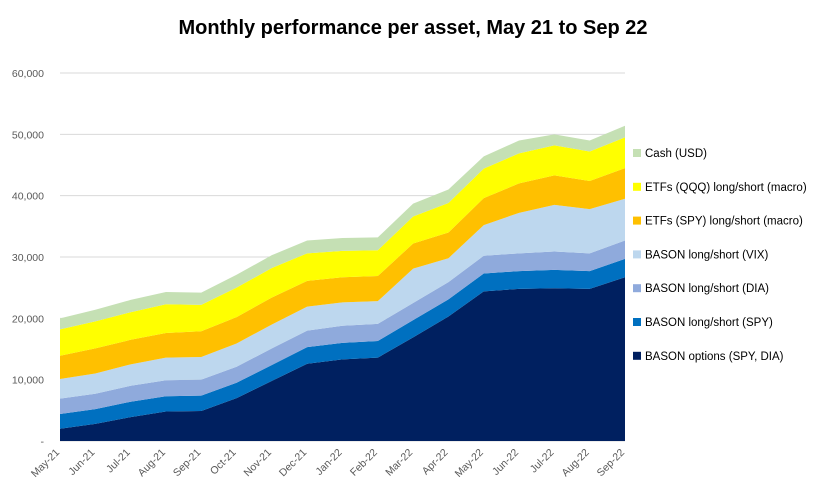  I want to click on x-tick-label: Mar-22, so click(399, 463).